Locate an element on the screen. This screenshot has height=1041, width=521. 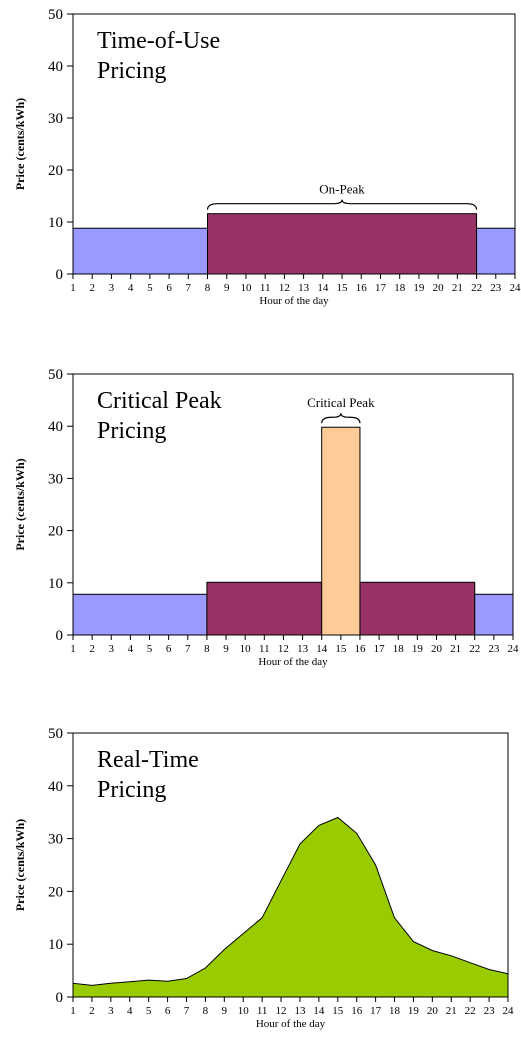
x-tick-label: 9 is located at coordinates (225, 1011).